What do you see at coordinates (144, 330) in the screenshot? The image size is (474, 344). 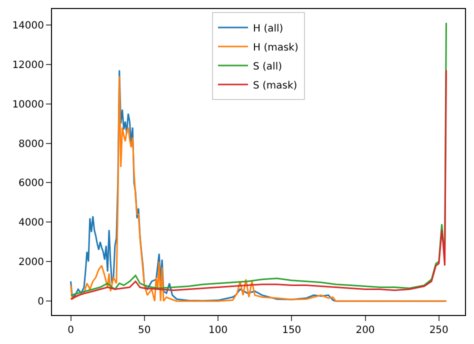 I see `x-tick-label: 50` at bounding box center [144, 330].